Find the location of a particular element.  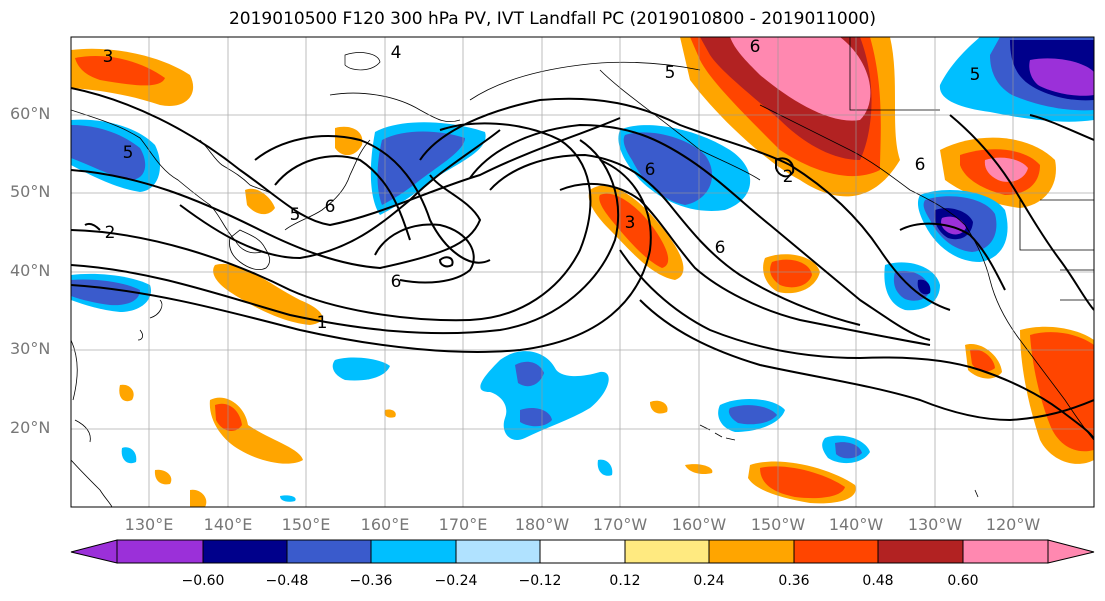

colorbar-tick-label: −0.48 is located at coordinates (287, 581).